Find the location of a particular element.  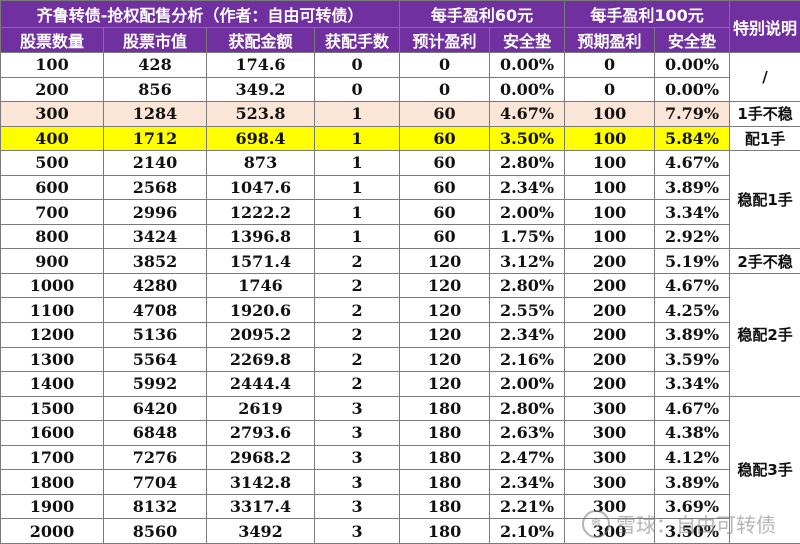

table-cell: 4.38% is located at coordinates (692, 433).